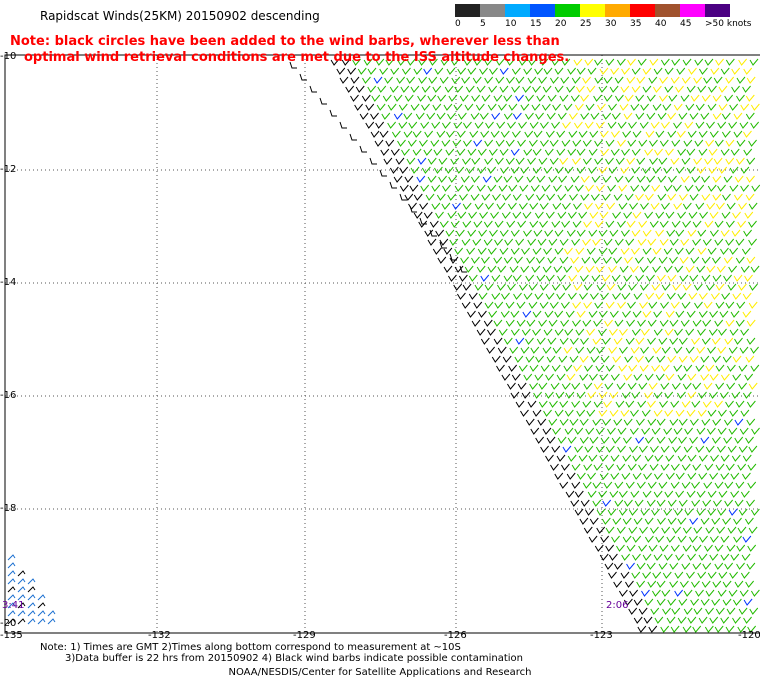  I want to click on color-scale-label: 45, so click(686, 24).